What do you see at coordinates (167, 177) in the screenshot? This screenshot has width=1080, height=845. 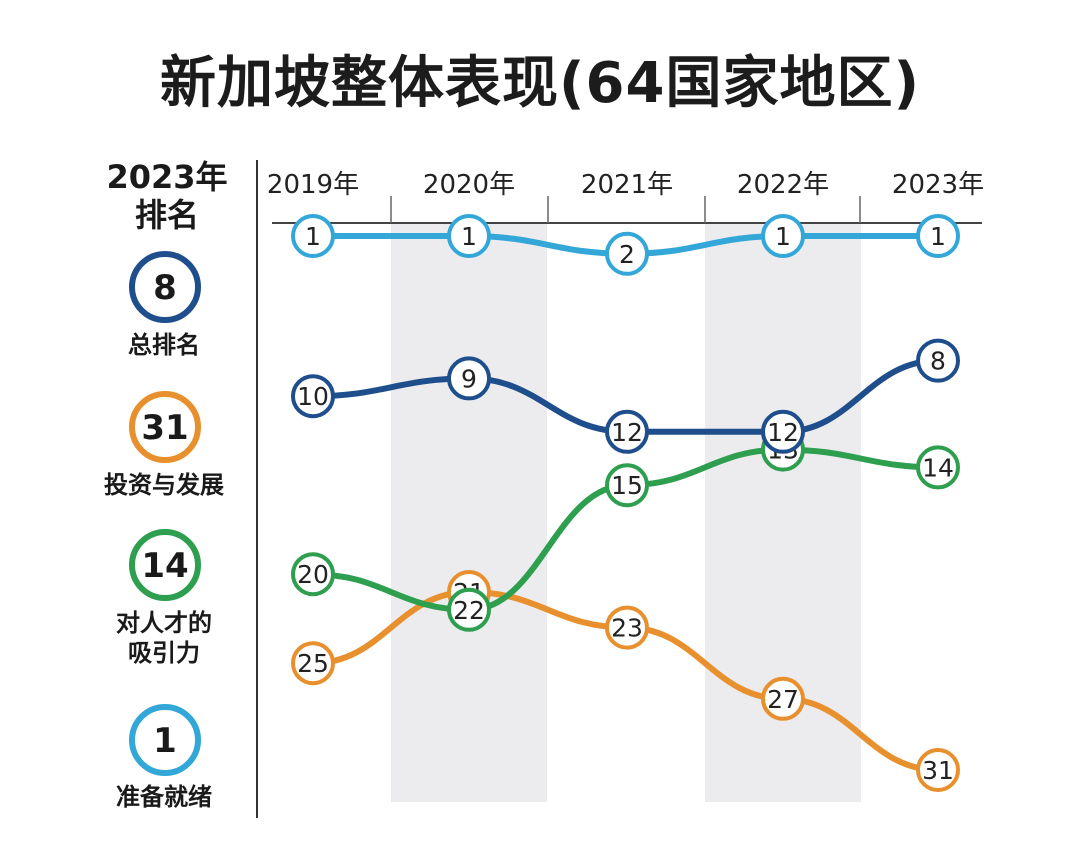 I see `legend-heading-year: 2023年` at bounding box center [167, 177].